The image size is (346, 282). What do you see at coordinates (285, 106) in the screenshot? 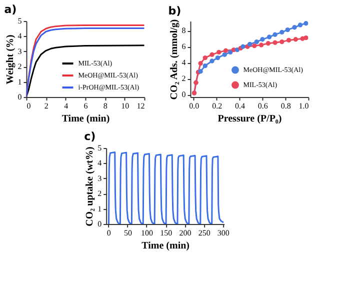
I see `x-tick-label: 0.8` at bounding box center [285, 106].